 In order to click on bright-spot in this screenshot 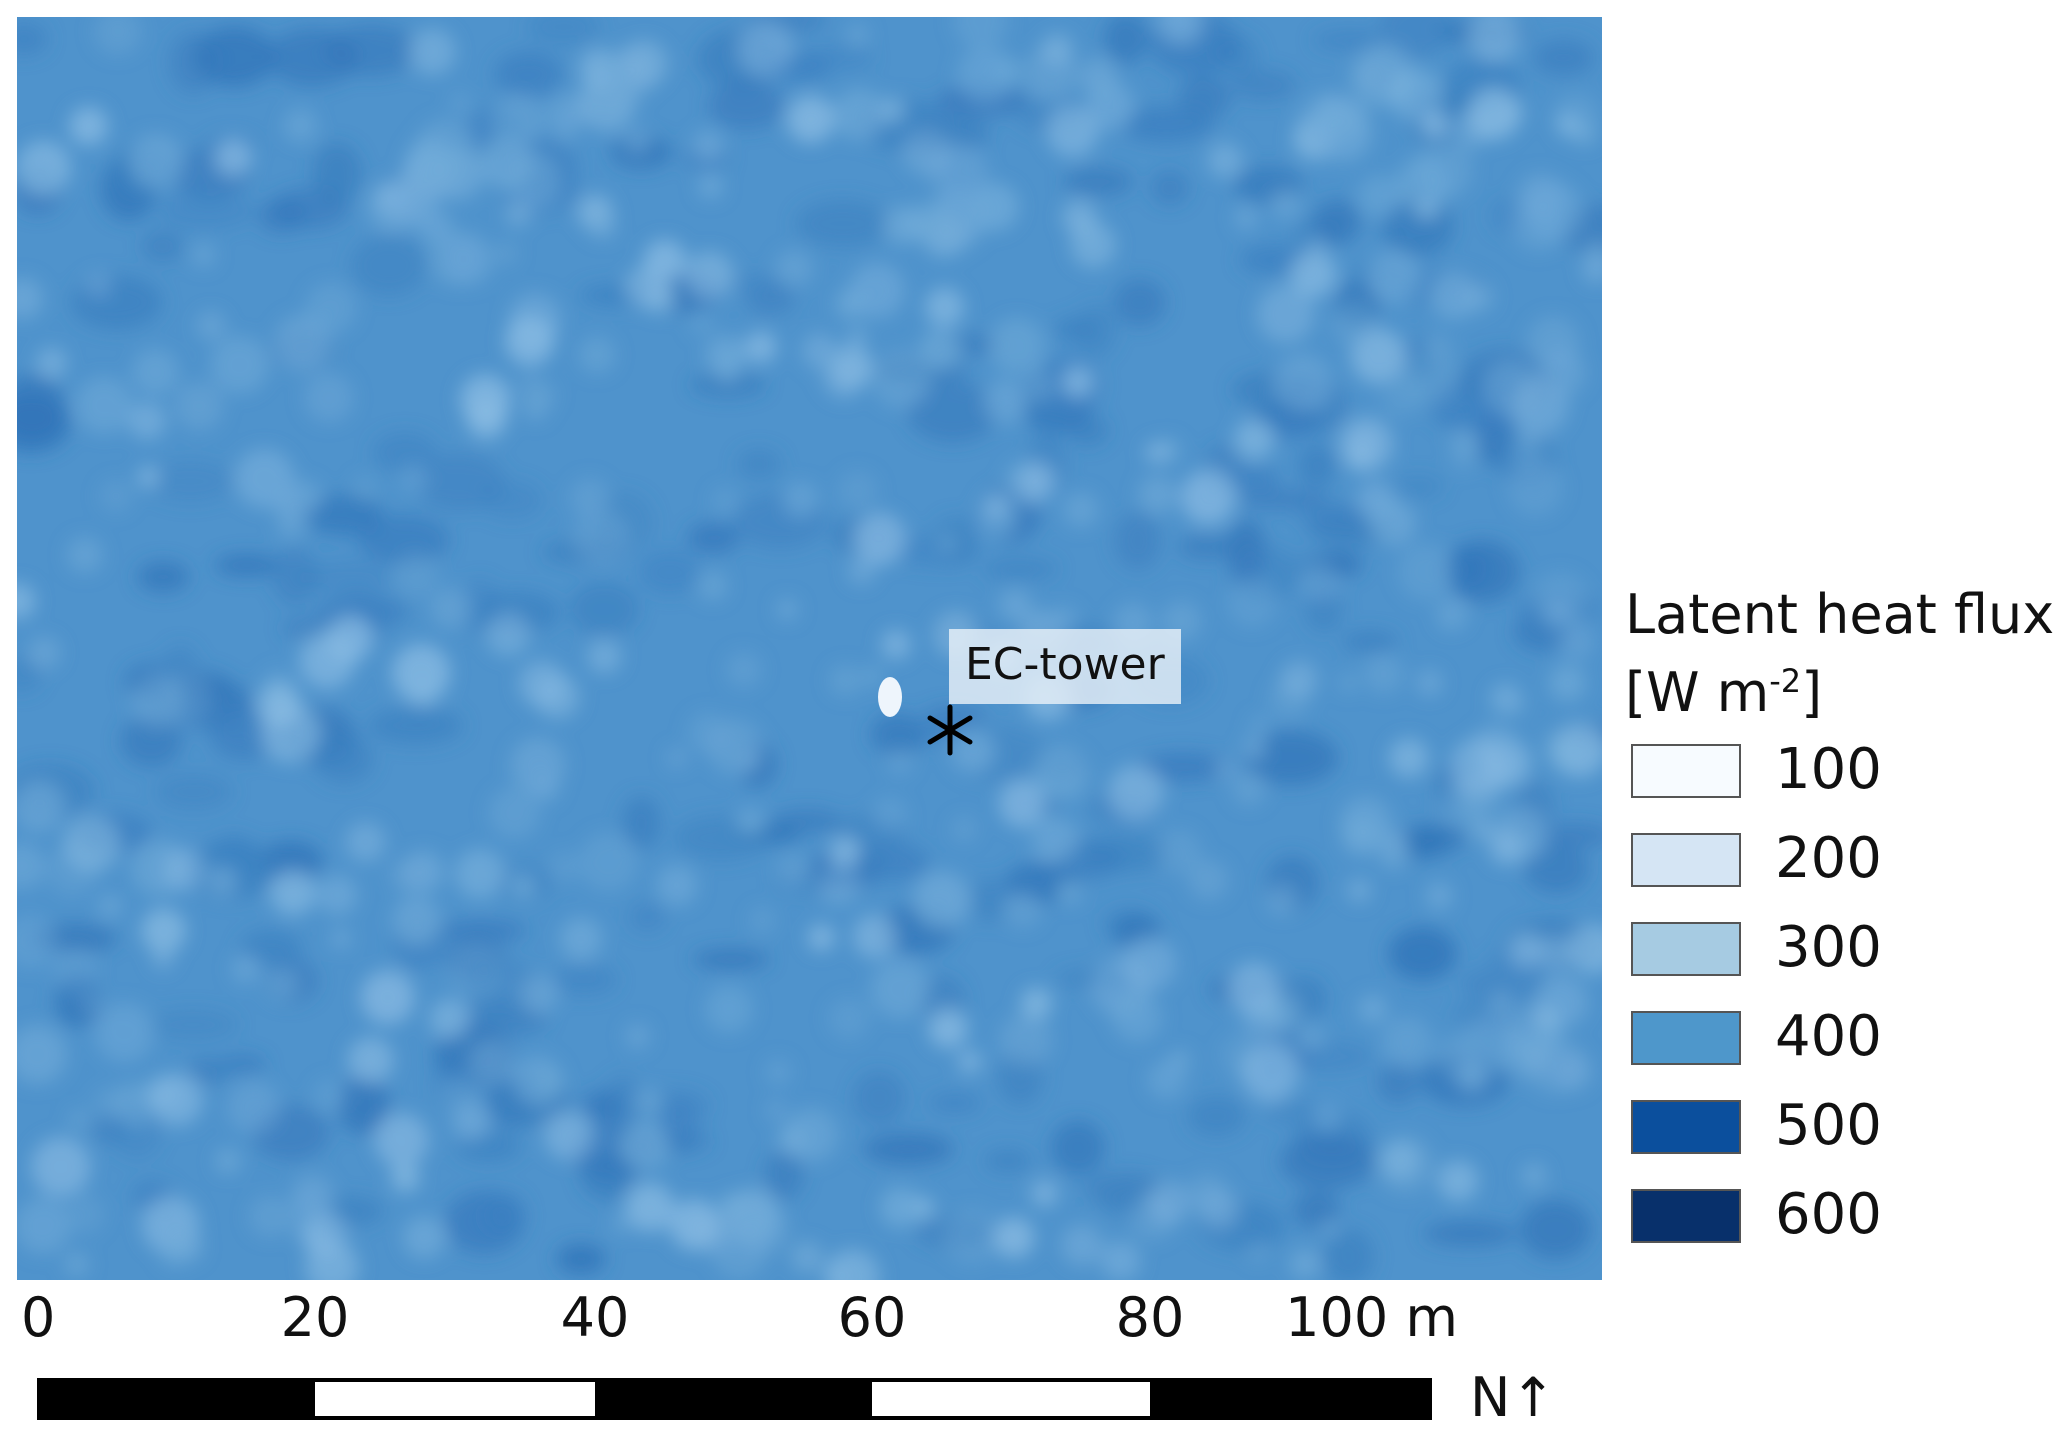, I will do `click(890, 697)`.